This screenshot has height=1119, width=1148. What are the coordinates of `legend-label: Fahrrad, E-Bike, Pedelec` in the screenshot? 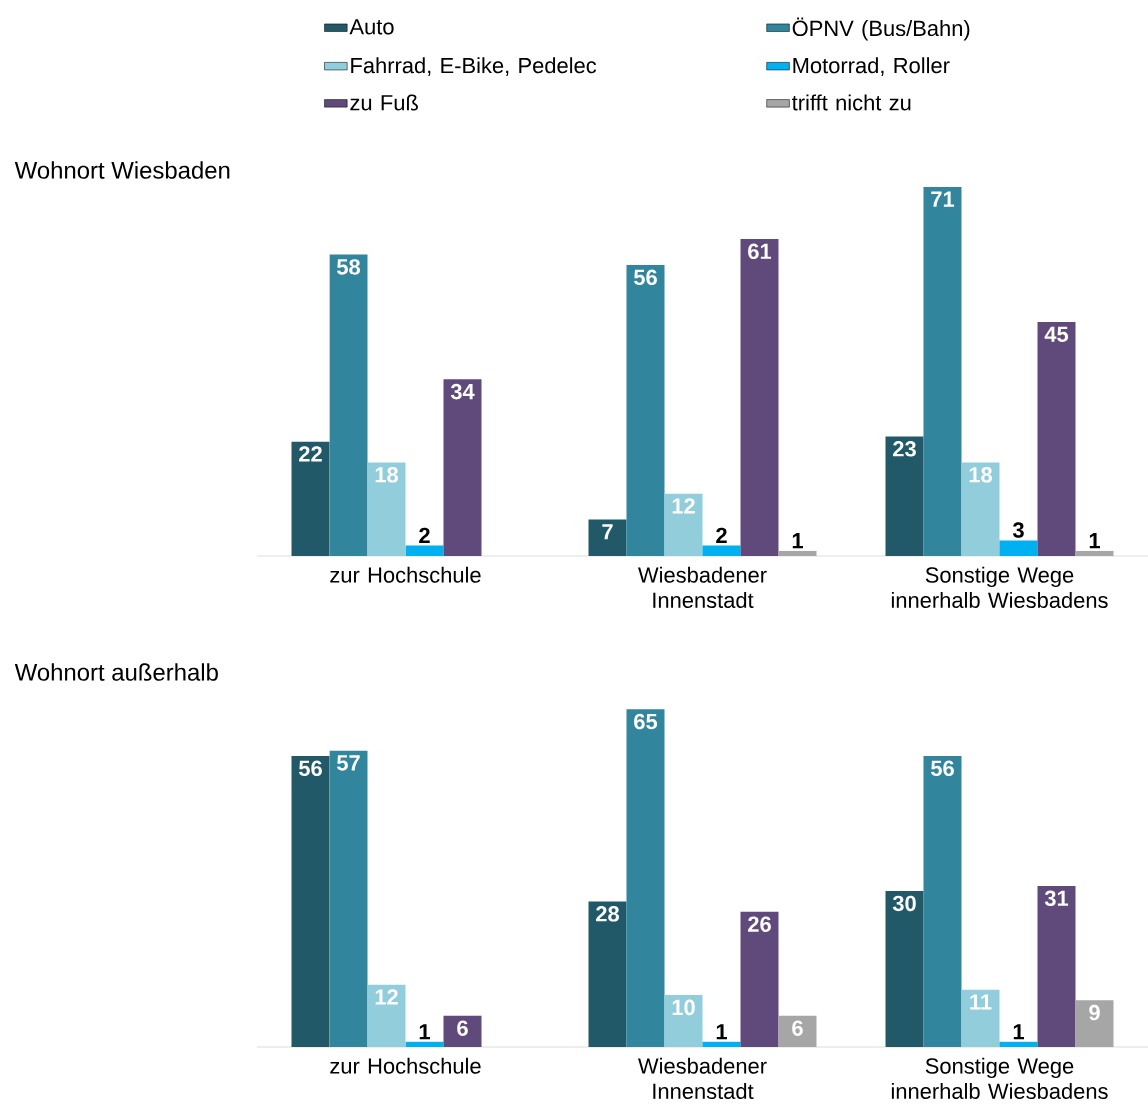 It's located at (474, 66).